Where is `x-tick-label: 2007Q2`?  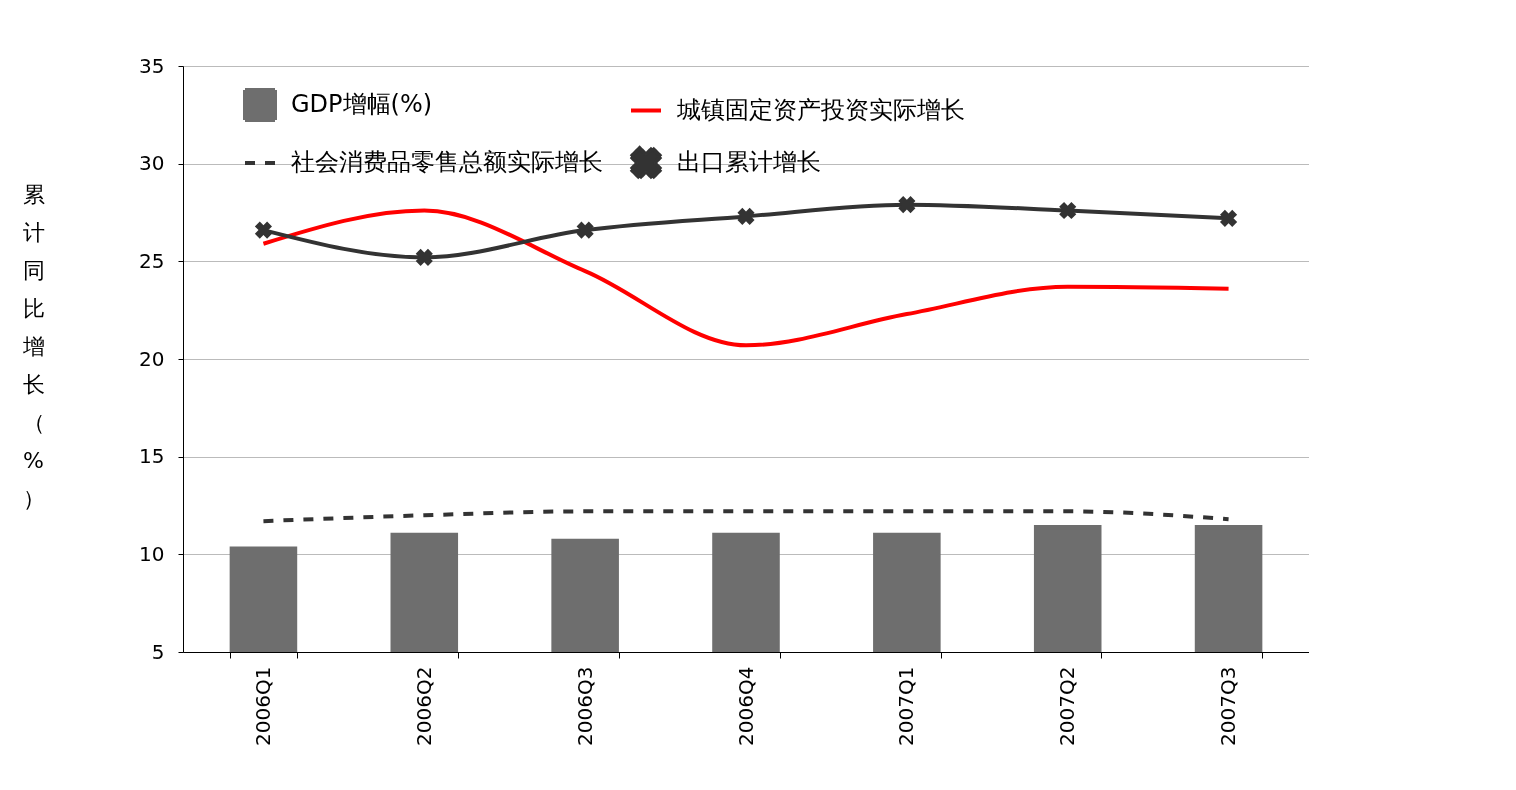
x-tick-label: 2007Q2 is located at coordinates (1067, 706).